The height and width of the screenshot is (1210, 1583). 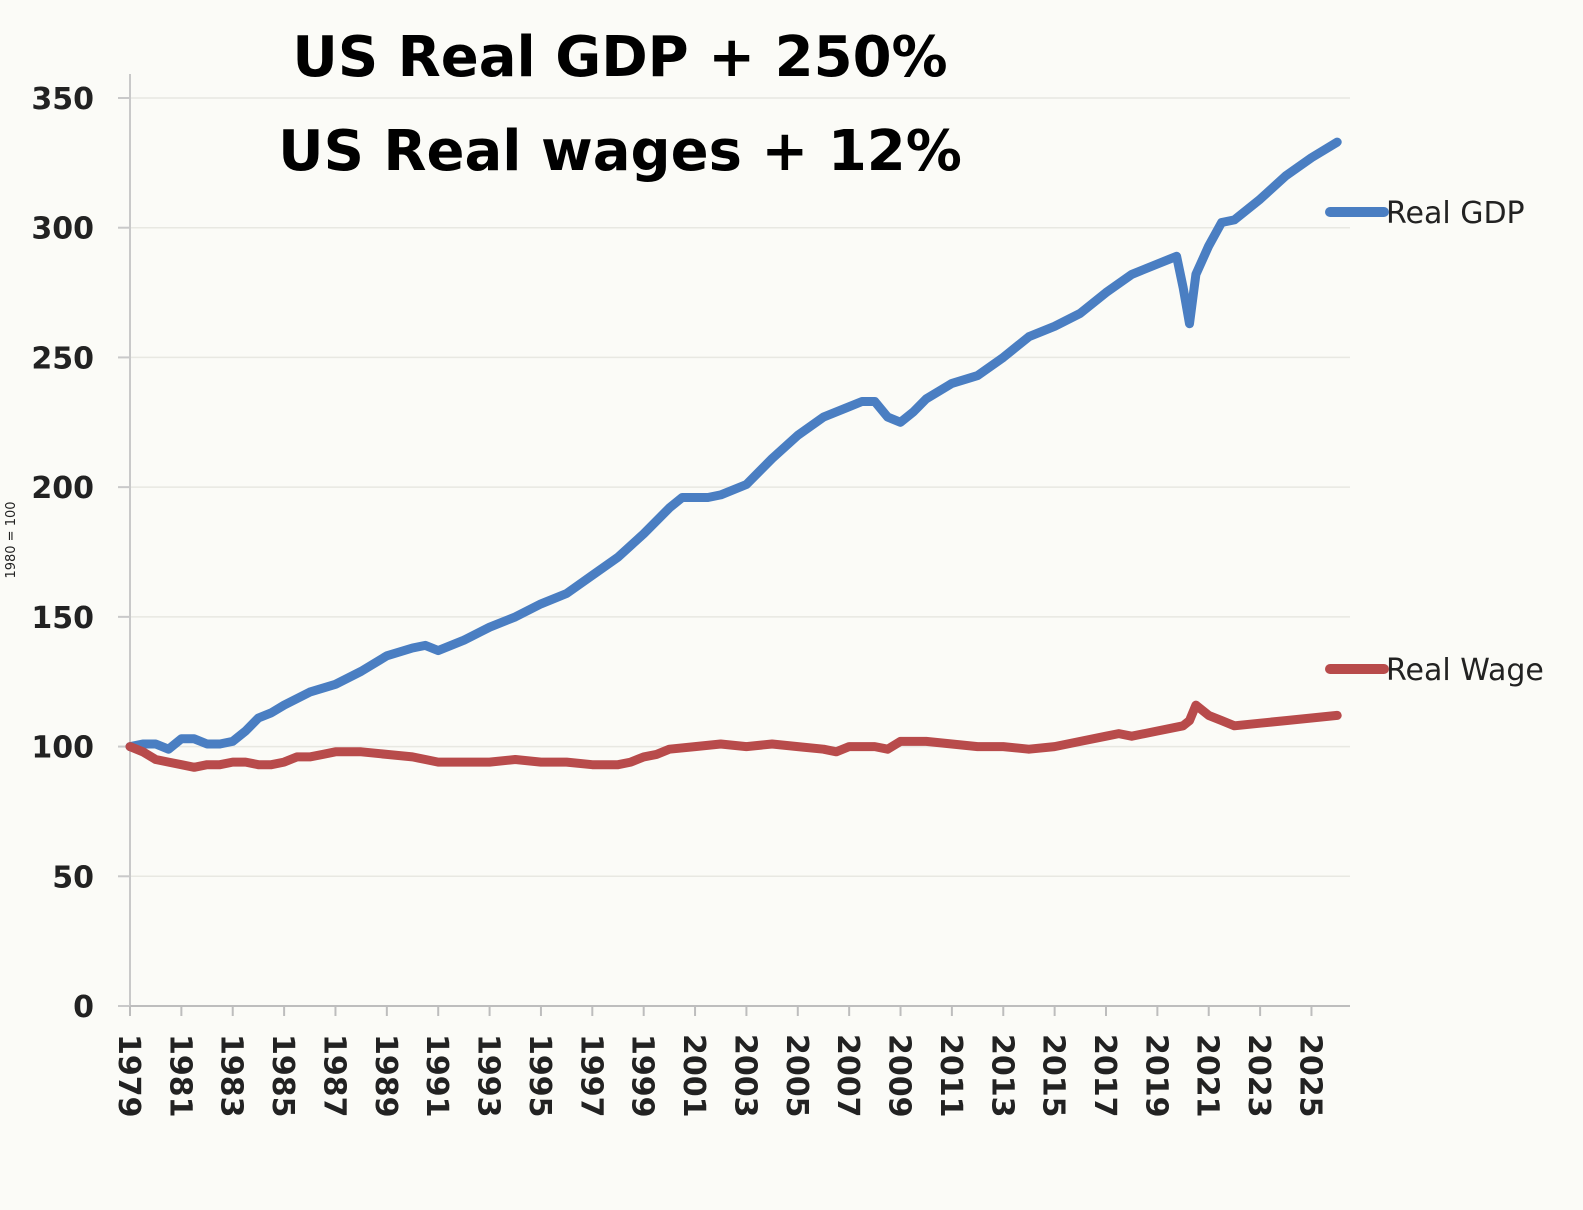 I want to click on y-tick-label: 300, so click(x=62, y=229).